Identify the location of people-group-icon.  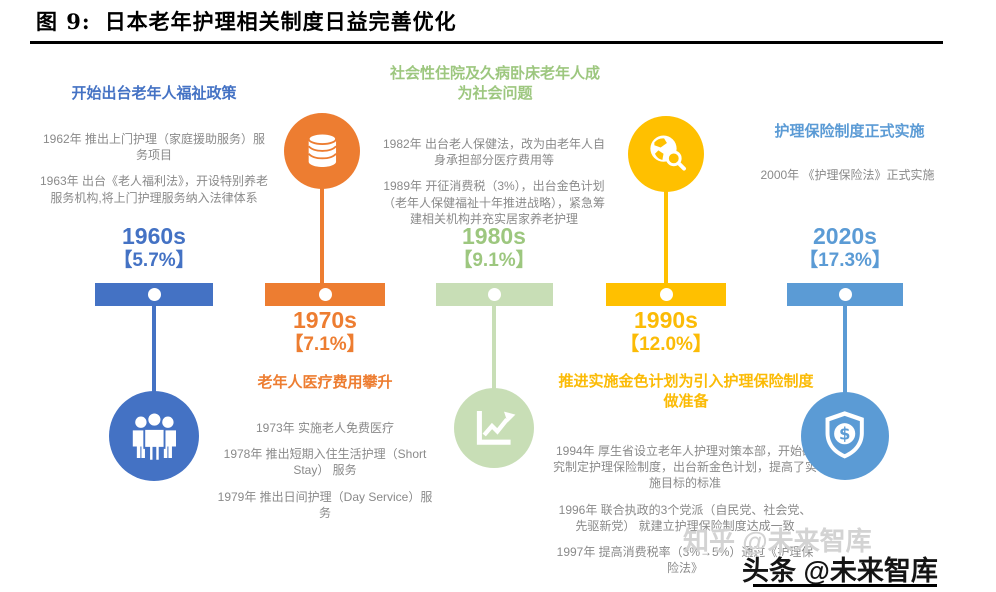
(154, 436).